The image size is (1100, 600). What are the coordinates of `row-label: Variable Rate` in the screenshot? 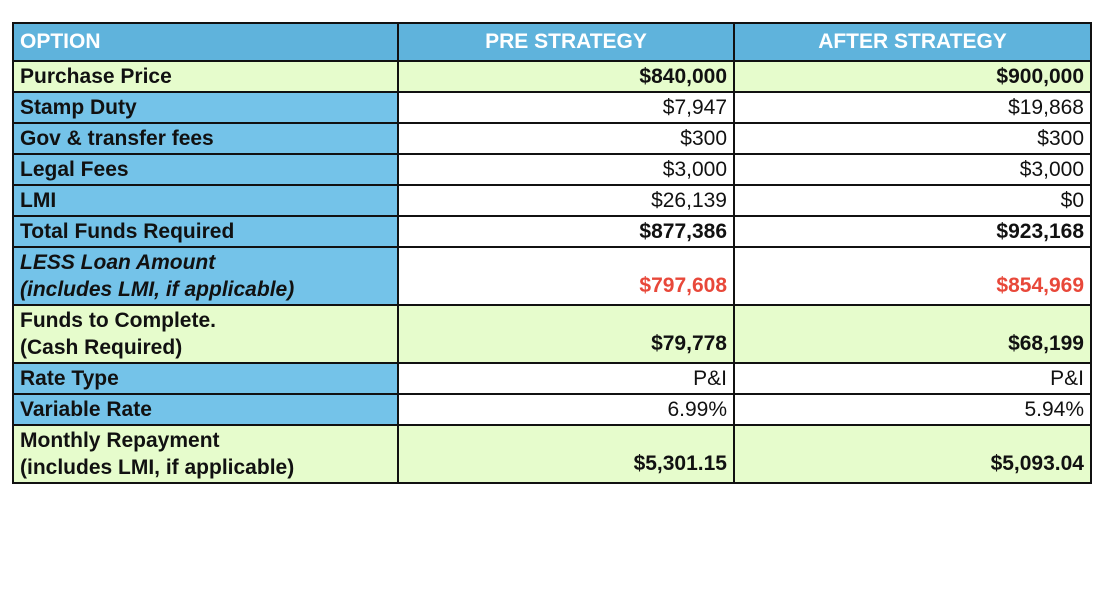 It's located at (205, 409).